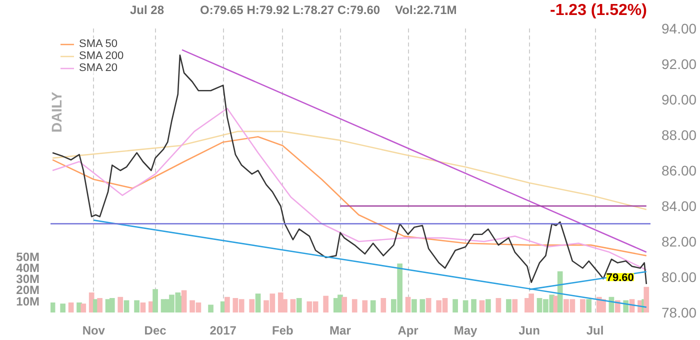  Describe the element at coordinates (101, 56) in the screenshot. I see `legend-label: SMA 200` at that location.